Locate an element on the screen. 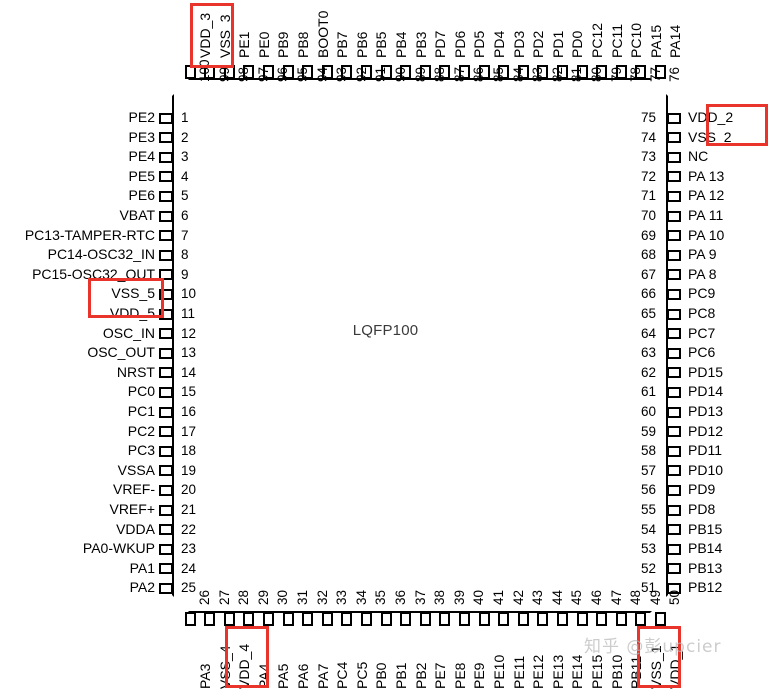 This screenshot has height=689, width=771. pin-name-35: PB0 is located at coordinates (381, 675).